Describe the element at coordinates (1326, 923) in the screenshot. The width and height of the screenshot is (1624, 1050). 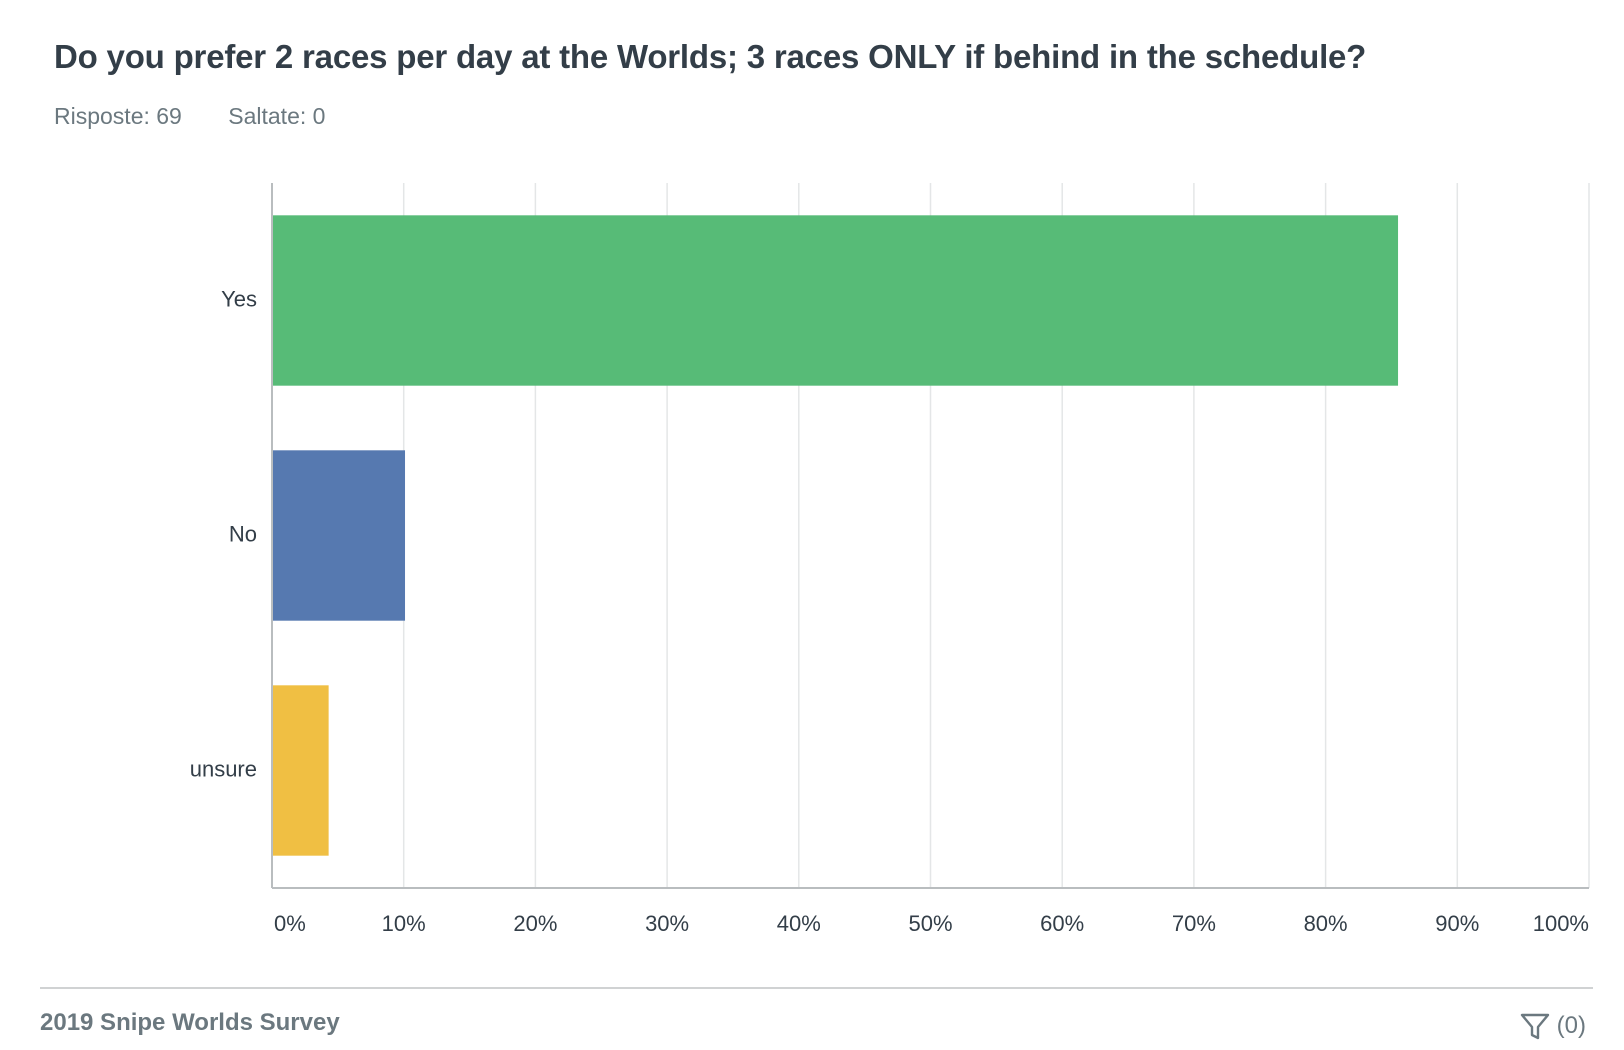
I see `x-tick-label: 80%` at that location.